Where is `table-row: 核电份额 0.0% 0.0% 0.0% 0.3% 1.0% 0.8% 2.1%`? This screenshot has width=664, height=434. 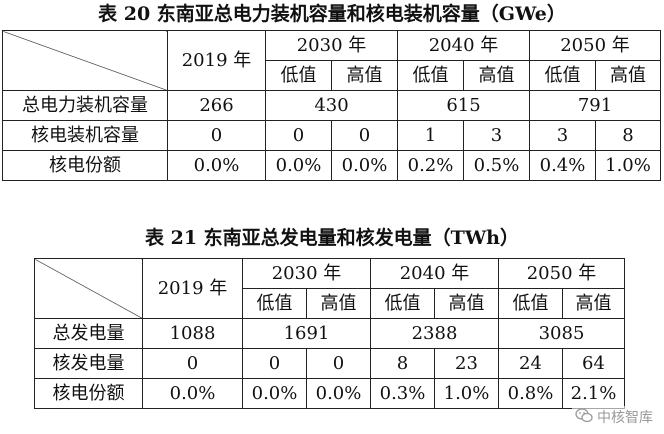
table-row: 核电份额 0.0% 0.0% 0.0% 0.3% 1.0% 0.8% 2.1% is located at coordinates (329, 393).